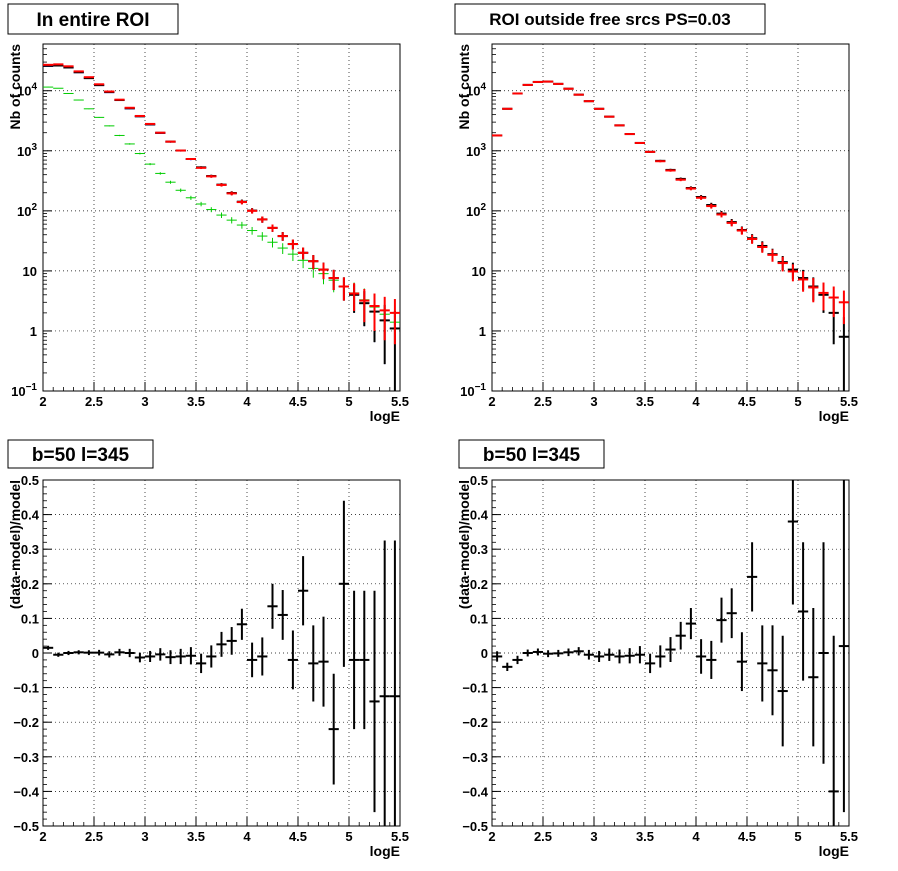 The image size is (898, 871). Describe the element at coordinates (670, 235) in the screenshot. I see `data-layer` at that location.